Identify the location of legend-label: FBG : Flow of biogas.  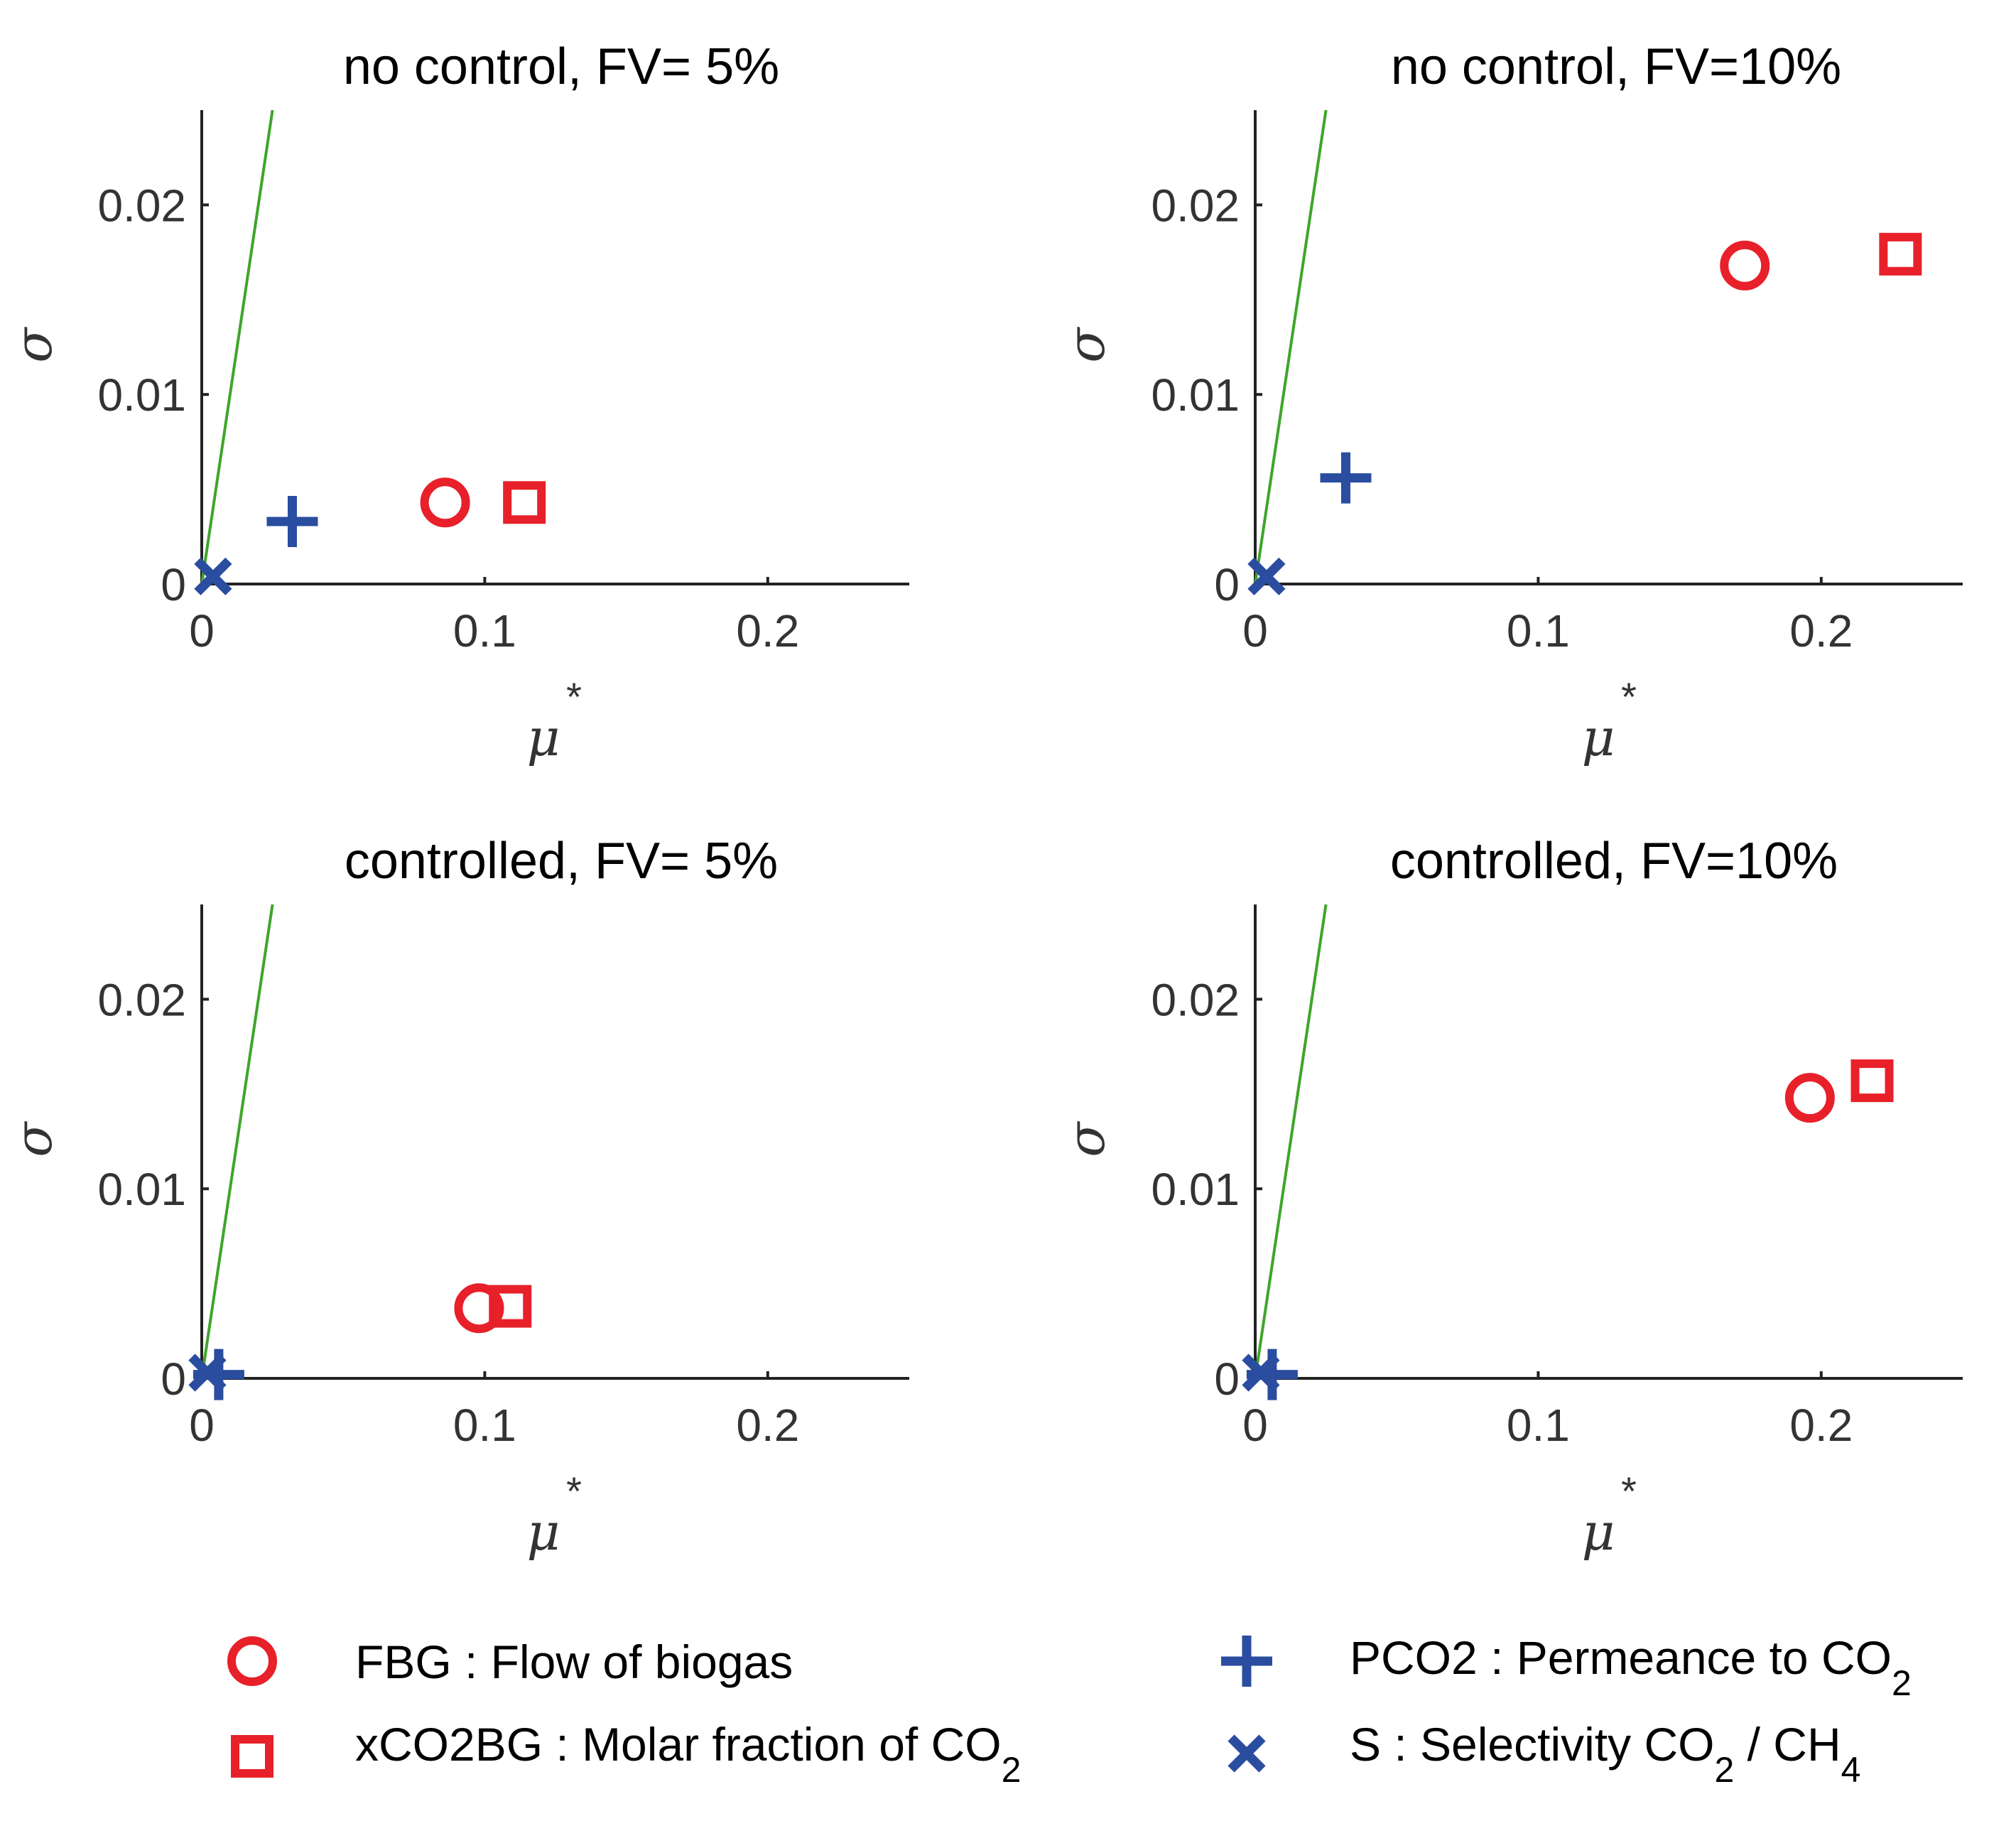
(574, 1662).